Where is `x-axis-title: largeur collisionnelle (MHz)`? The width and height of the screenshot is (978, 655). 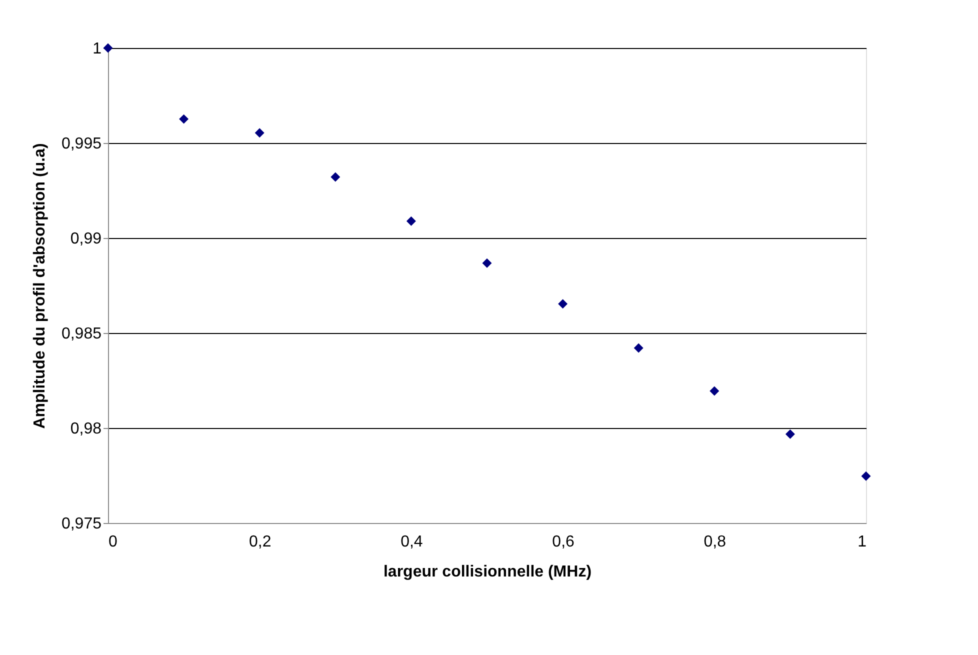
x-axis-title: largeur collisionnelle (MHz) is located at coordinates (487, 572).